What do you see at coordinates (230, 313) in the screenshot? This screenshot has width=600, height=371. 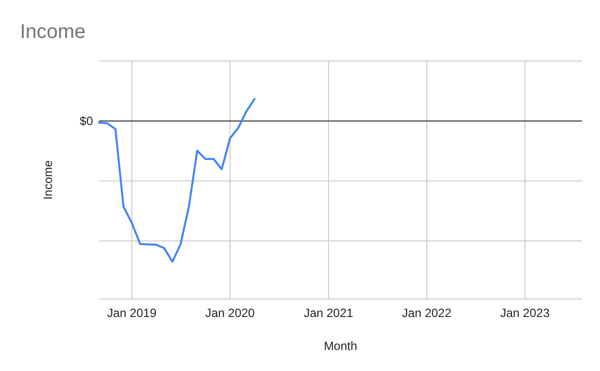 I see `x-tick-label: Jan 2020` at bounding box center [230, 313].